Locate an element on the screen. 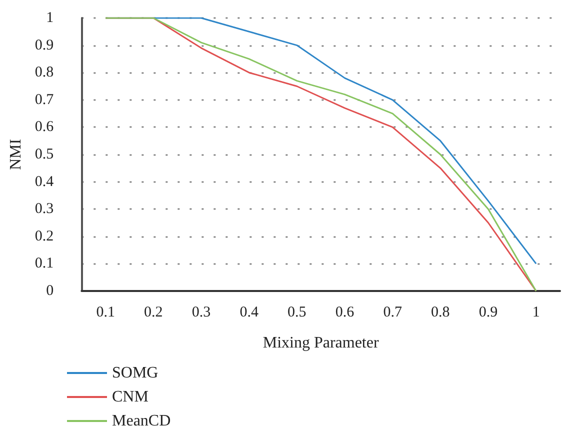 This screenshot has width=582, height=444. x-axis-title: Mixing Parameter is located at coordinates (321, 343).